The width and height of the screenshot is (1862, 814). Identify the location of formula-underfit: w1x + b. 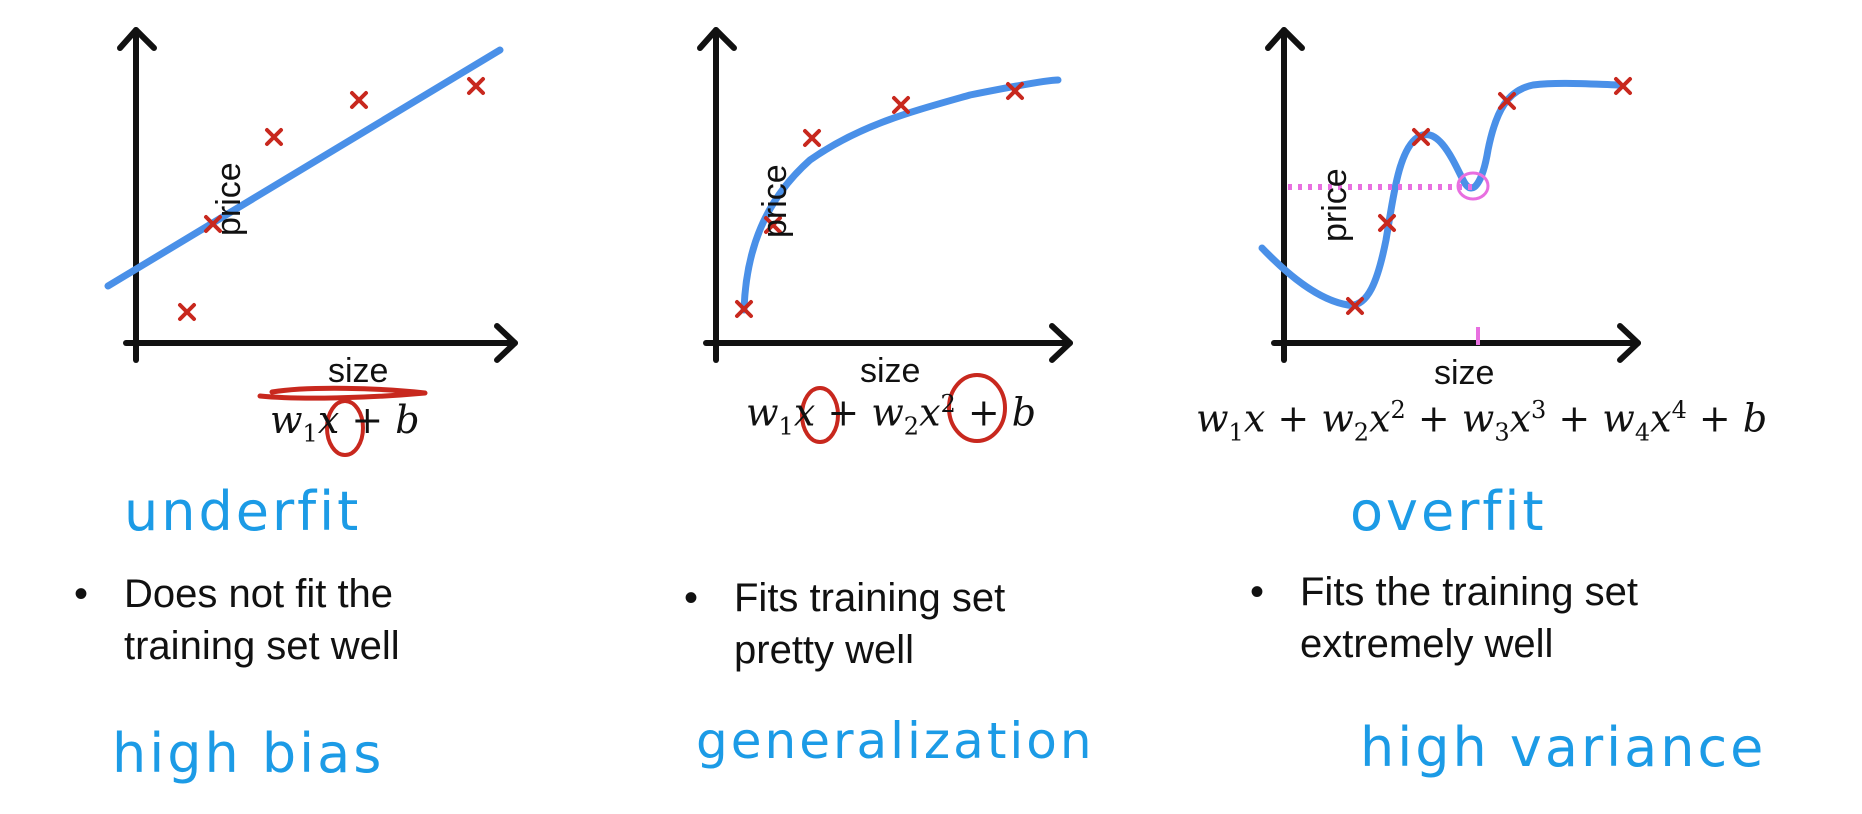
(345, 423).